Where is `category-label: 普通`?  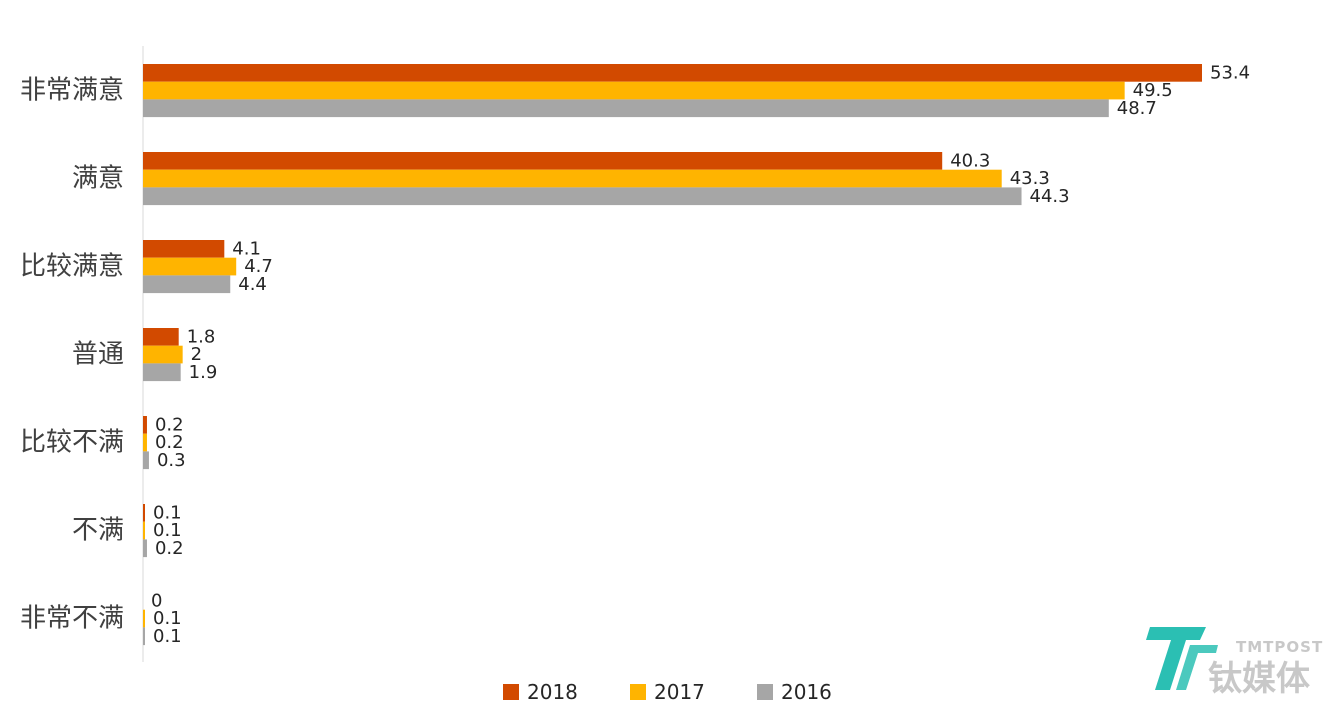
category-label: 普通 is located at coordinates (98, 355).